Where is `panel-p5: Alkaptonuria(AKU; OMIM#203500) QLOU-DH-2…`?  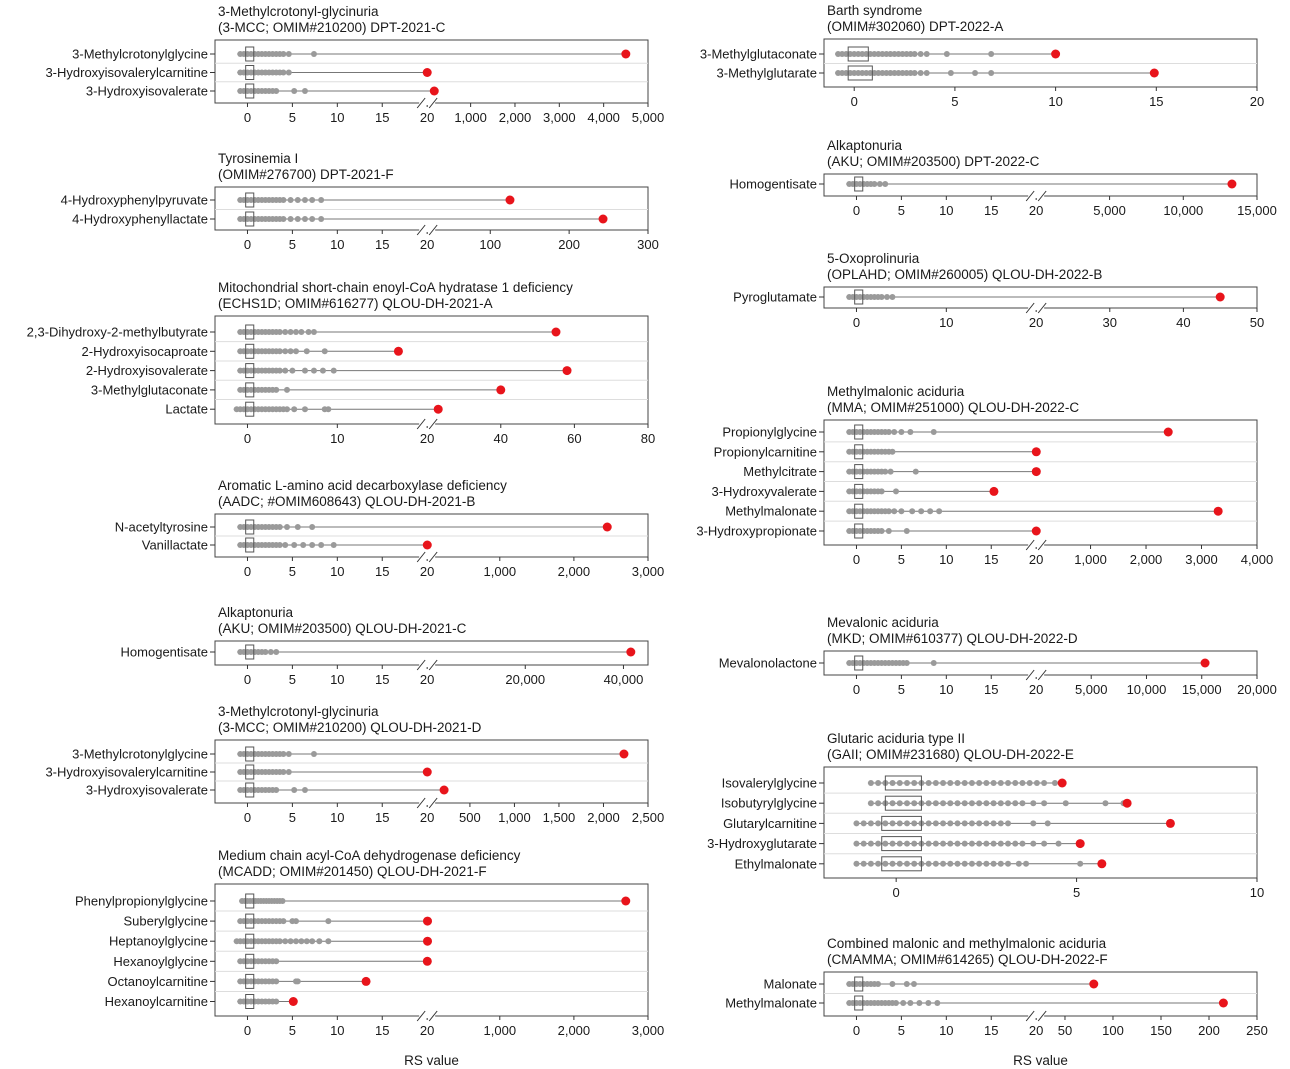 panel-p5: Alkaptonuria(AKU; OMIM#203500) QLOU-DH-2… is located at coordinates (385, 646).